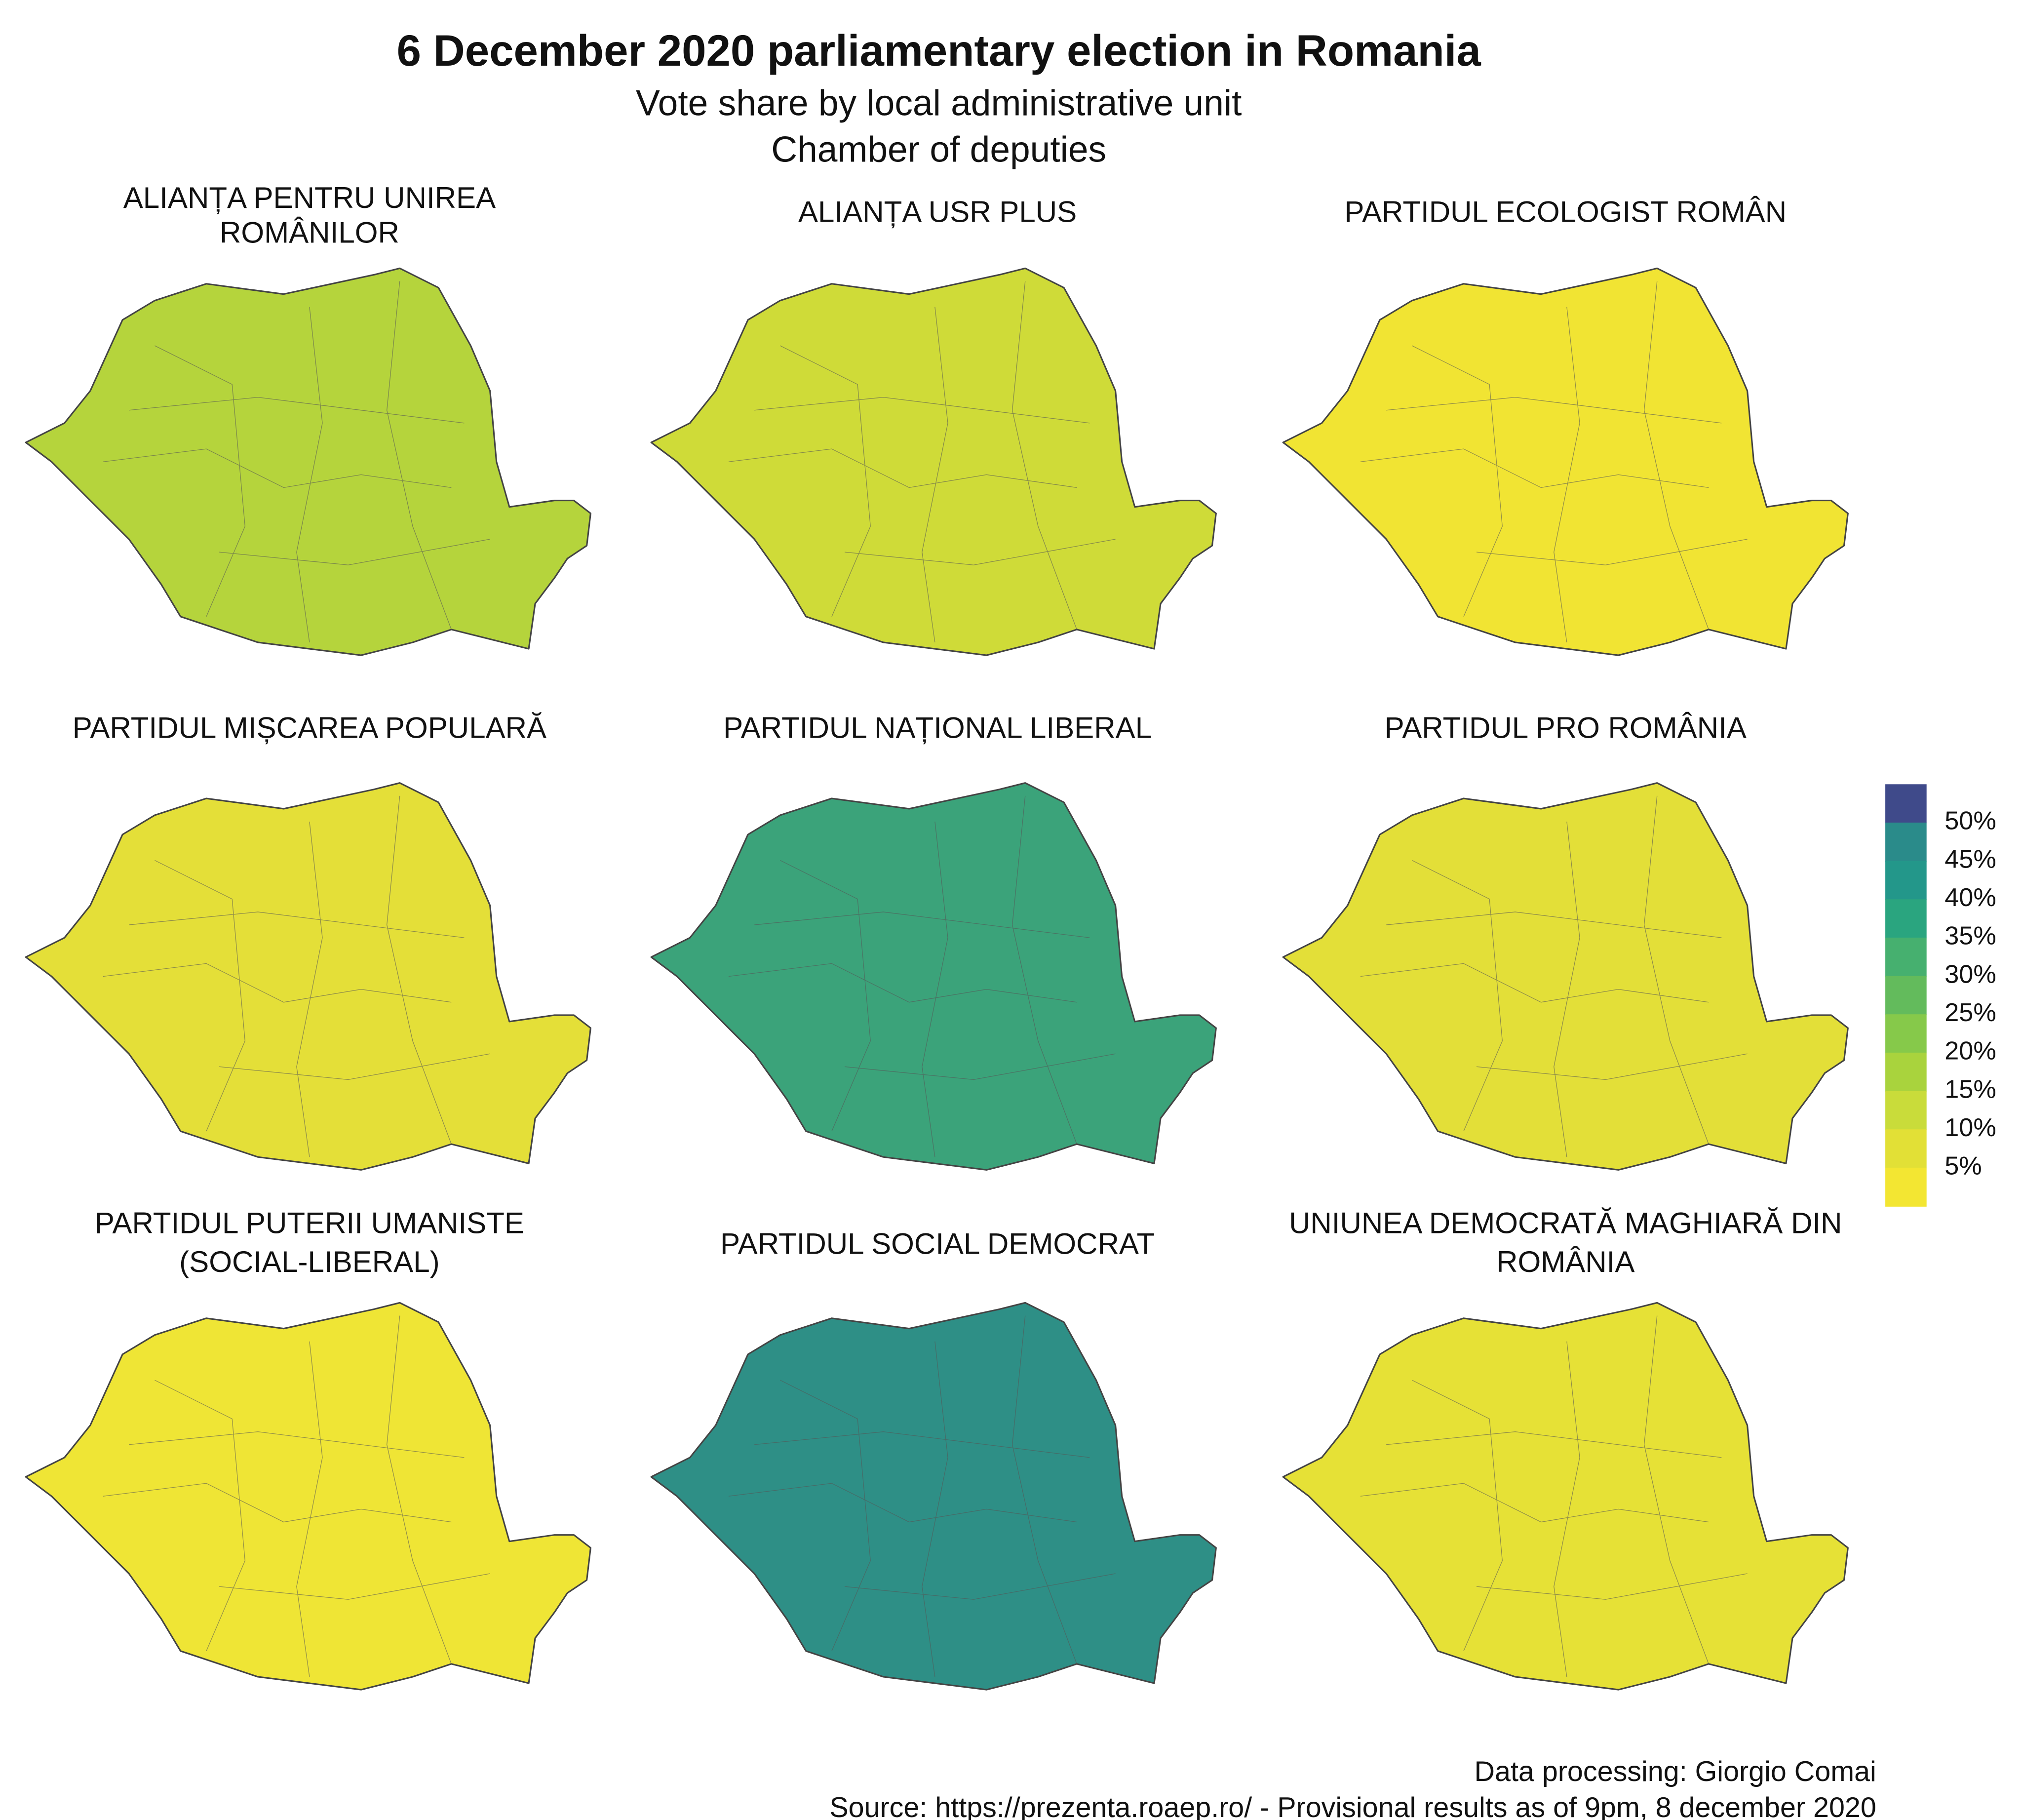 The width and height of the screenshot is (2022, 1820). What do you see at coordinates (1963, 1166) in the screenshot?
I see `legend-label: 5%` at bounding box center [1963, 1166].